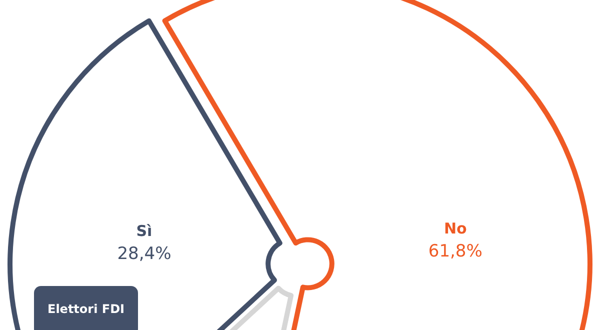  What do you see at coordinates (455, 229) in the screenshot?
I see `slice-label: No` at bounding box center [455, 229].